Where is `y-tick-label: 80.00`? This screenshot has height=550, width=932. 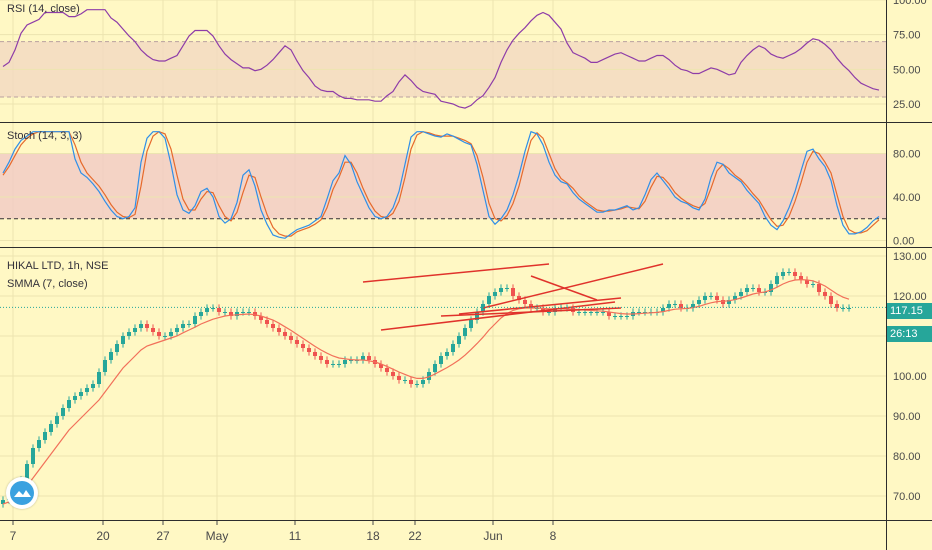 y-tick-label: 80.00 is located at coordinates (907, 457).